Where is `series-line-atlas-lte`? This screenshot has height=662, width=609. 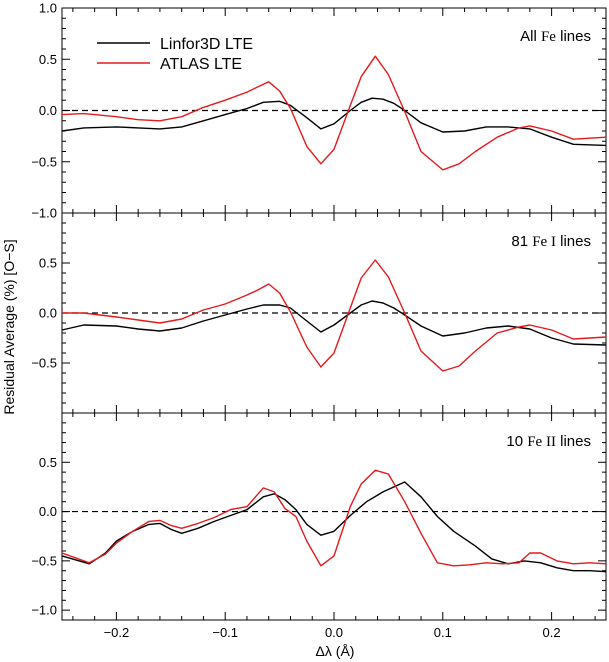 series-line-atlas-lte is located at coordinates (334, 518).